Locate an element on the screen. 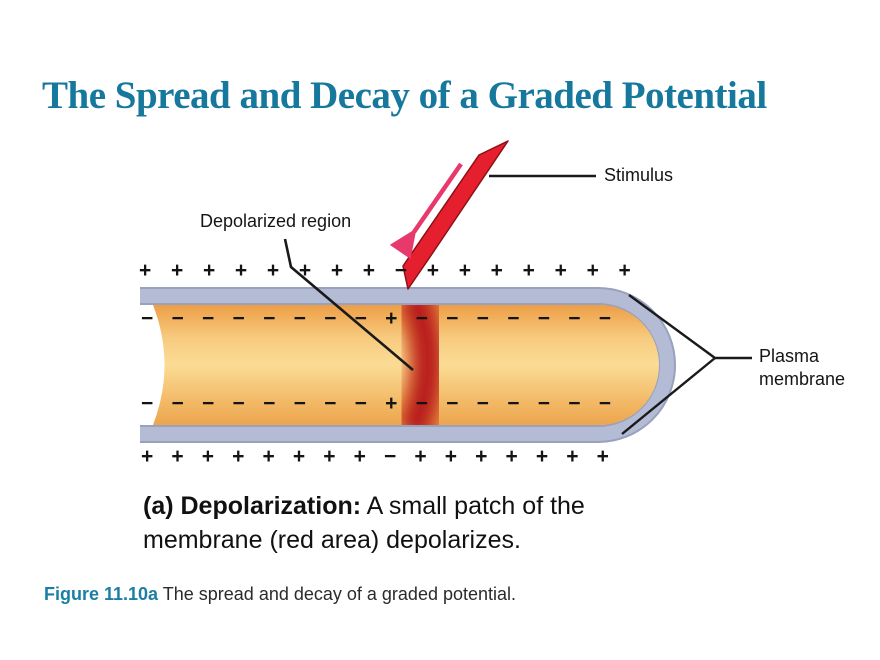 The image size is (880, 660). panel-caption-heading: (a) Depolarization: is located at coordinates (252, 506).